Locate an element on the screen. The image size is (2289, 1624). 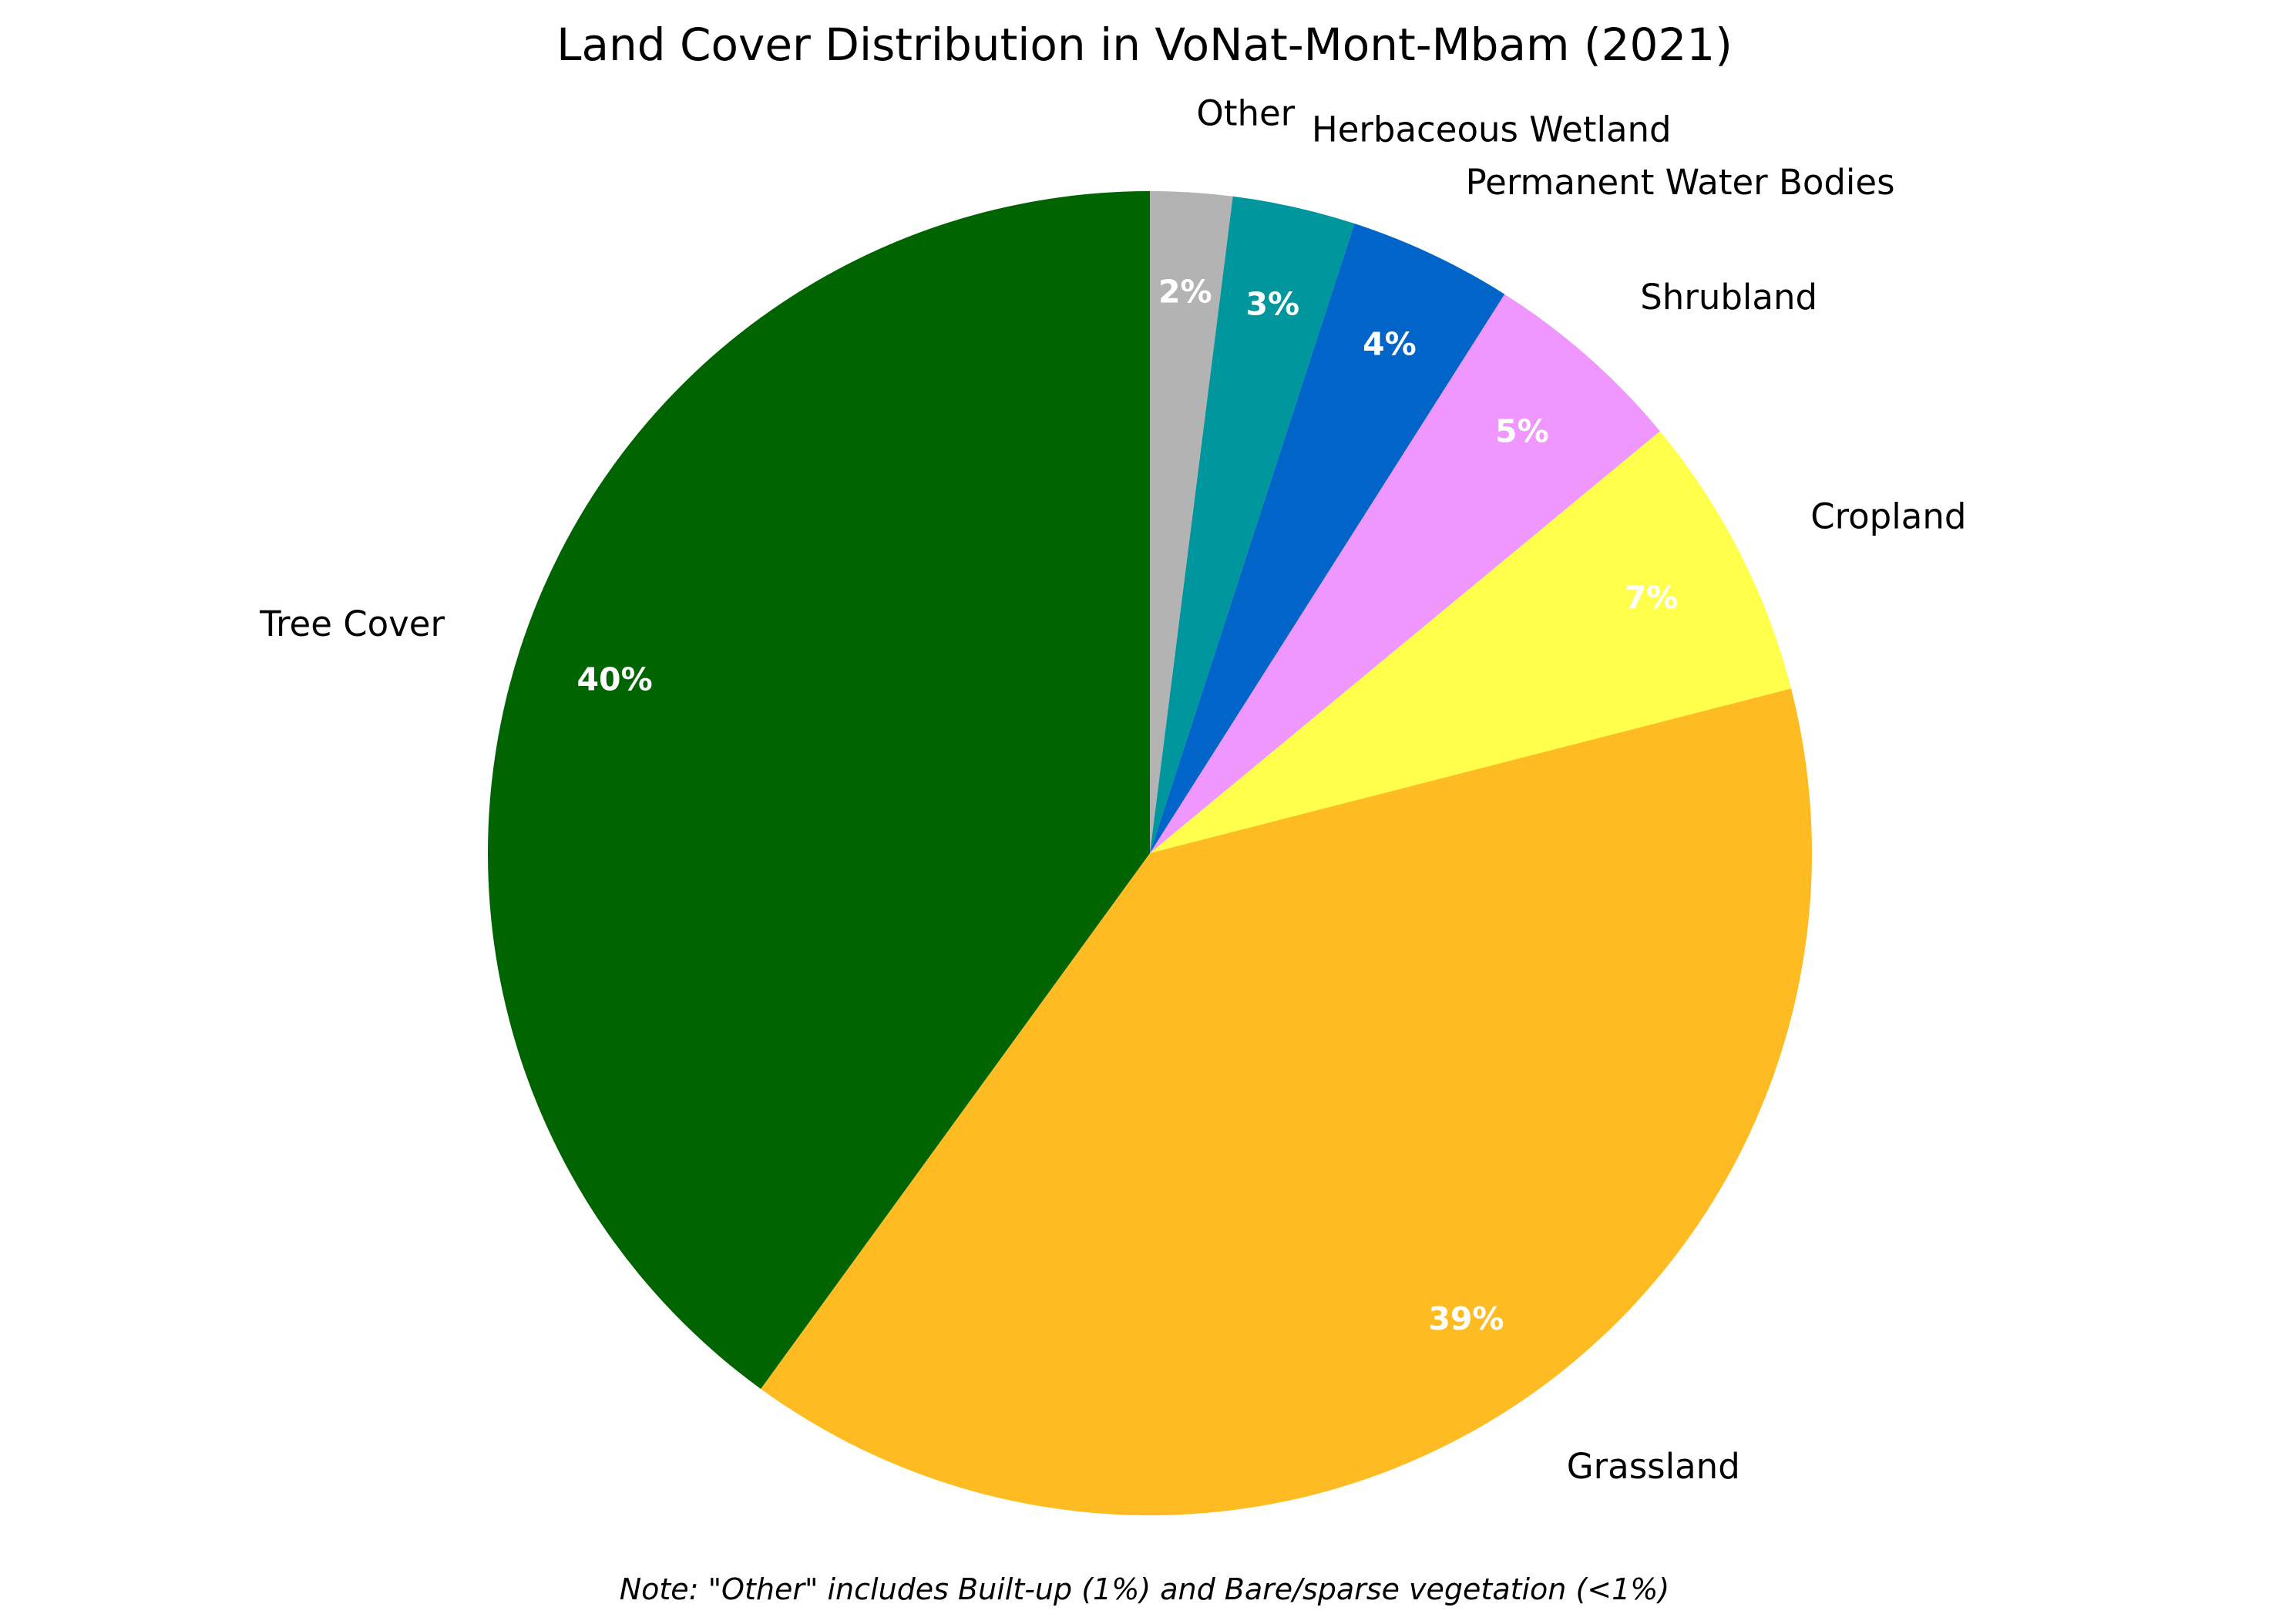
percent-label-grassland: 39% is located at coordinates (1466, 1318).